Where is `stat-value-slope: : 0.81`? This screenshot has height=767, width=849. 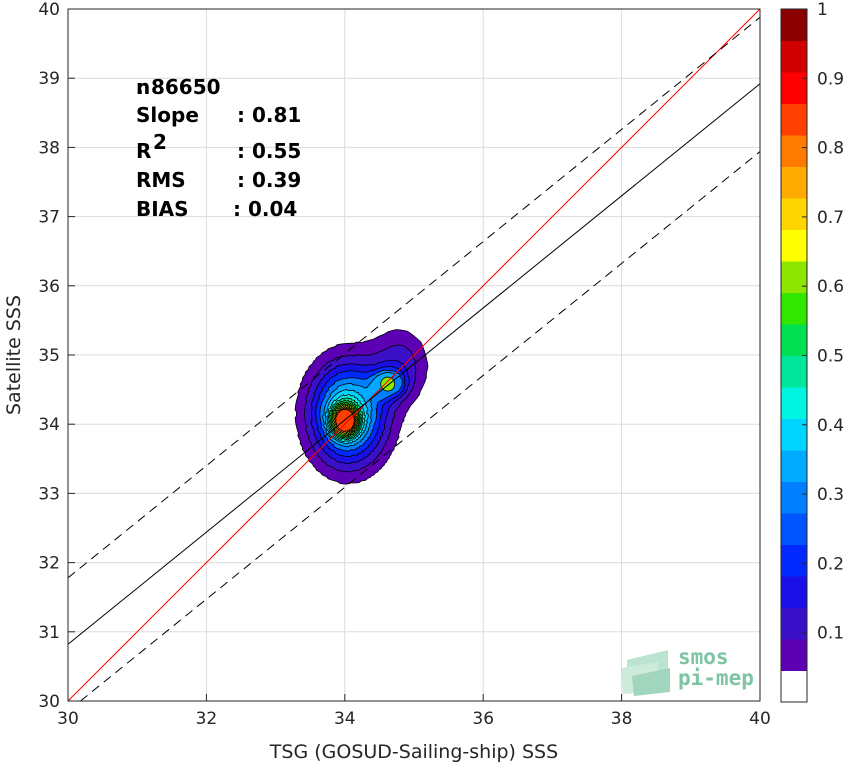
stat-value-slope: : 0.81 is located at coordinates (269, 115).